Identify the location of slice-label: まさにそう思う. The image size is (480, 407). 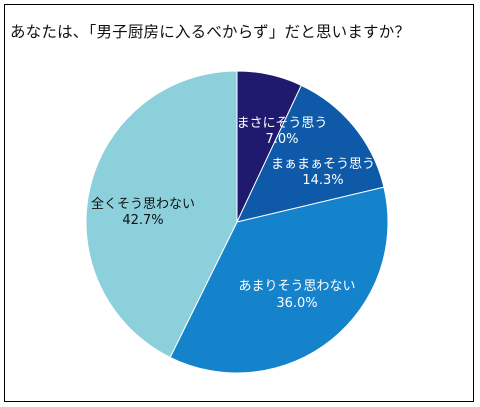
(282, 123).